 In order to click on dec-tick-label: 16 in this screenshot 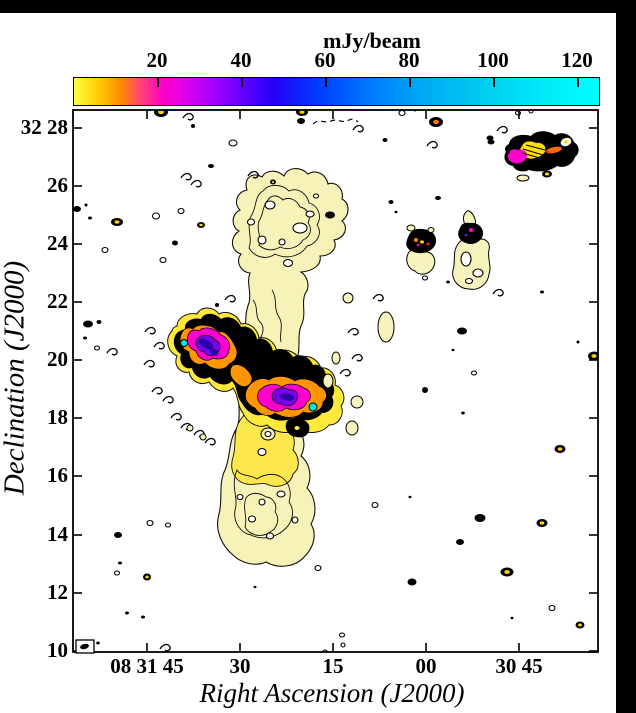, I will do `click(57, 475)`.